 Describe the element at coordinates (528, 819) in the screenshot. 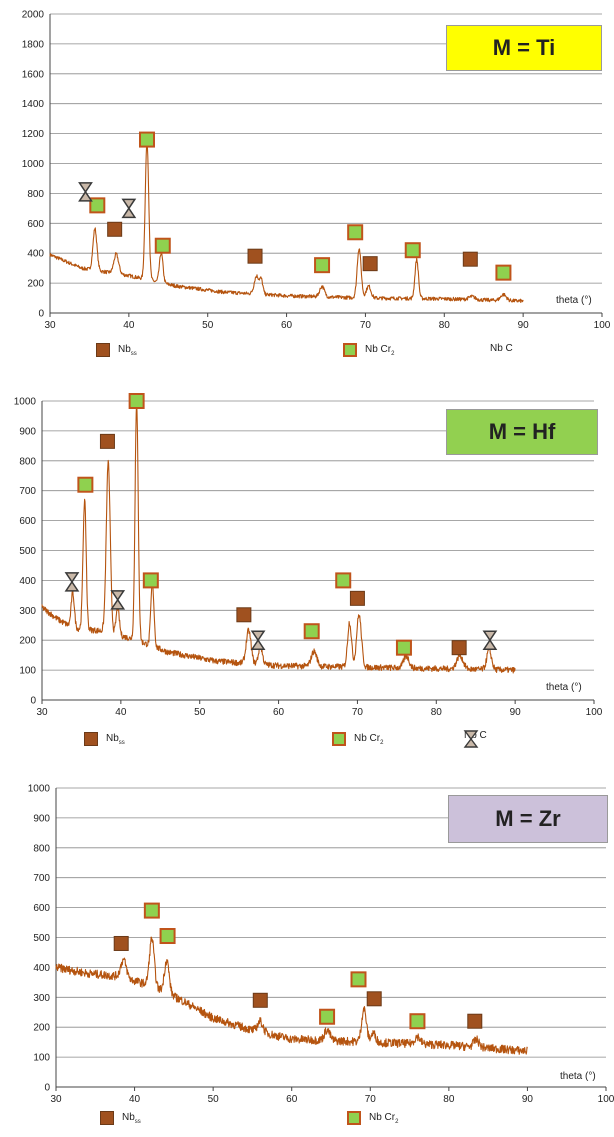

I see `alloy-tag: M = Zr` at that location.